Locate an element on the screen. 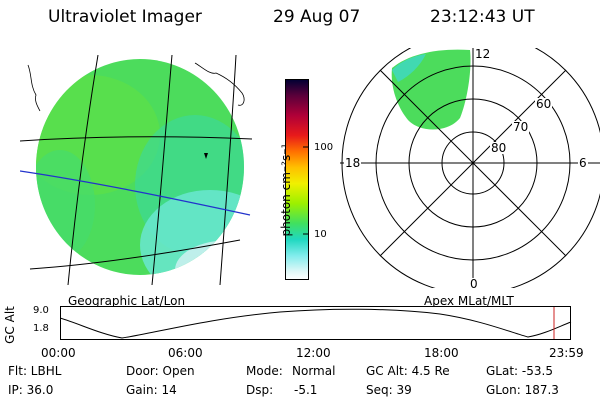 This screenshot has height=400, width=600. gc-alt-info: GC Alt: 4.5 Re is located at coordinates (408, 371).